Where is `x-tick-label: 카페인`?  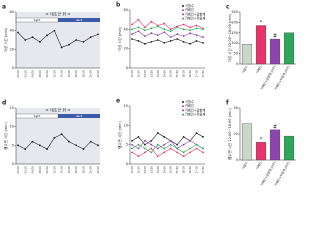
x-tick-label: 카페인 is located at coordinates (258, 165).